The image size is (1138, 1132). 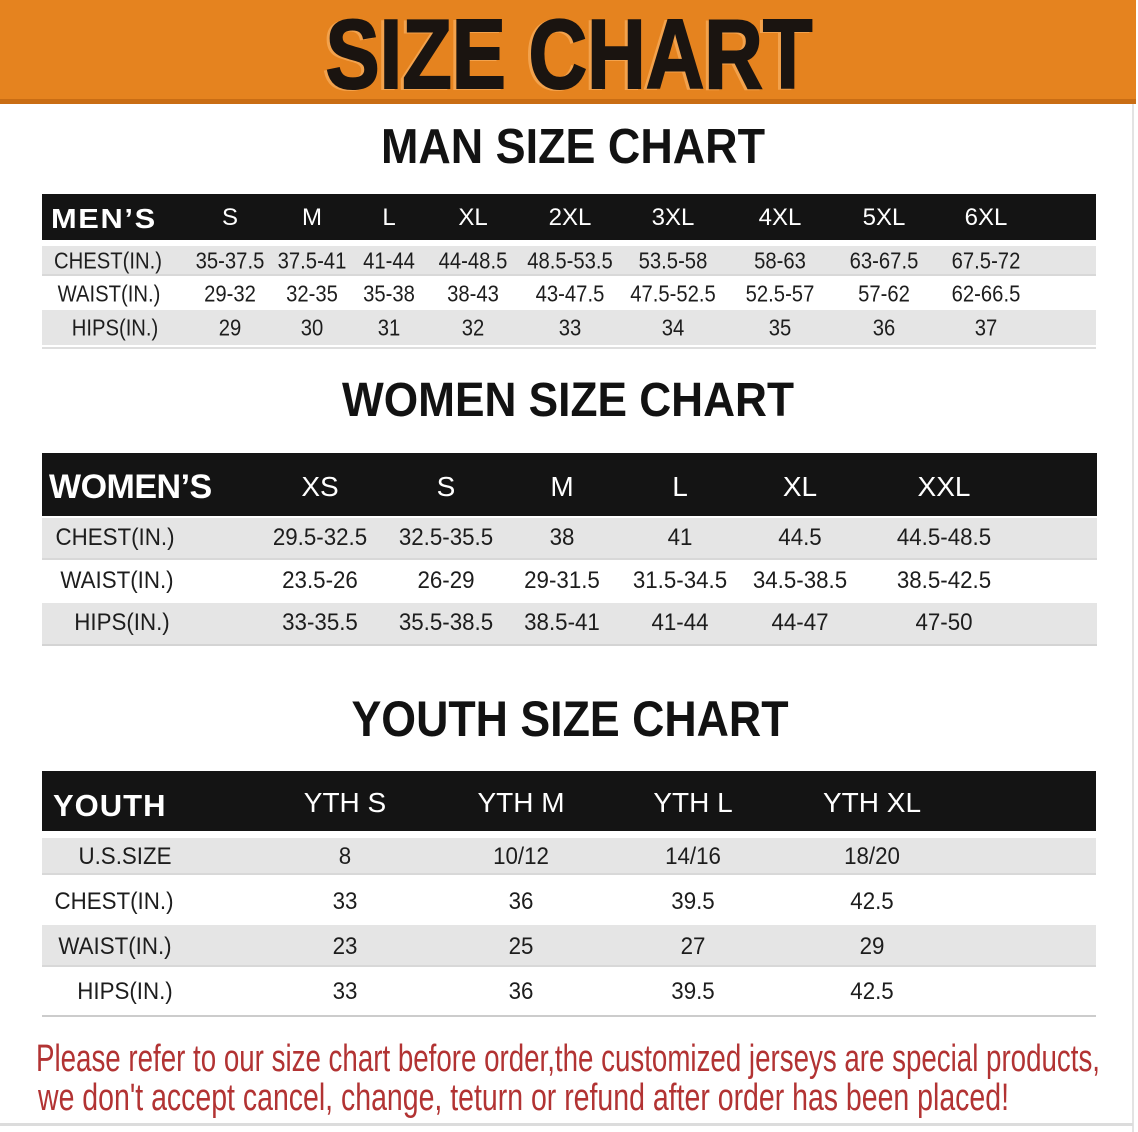 What do you see at coordinates (573, 147) in the screenshot?
I see `svg-text: MAN SIZE CHART` at bounding box center [573, 147].